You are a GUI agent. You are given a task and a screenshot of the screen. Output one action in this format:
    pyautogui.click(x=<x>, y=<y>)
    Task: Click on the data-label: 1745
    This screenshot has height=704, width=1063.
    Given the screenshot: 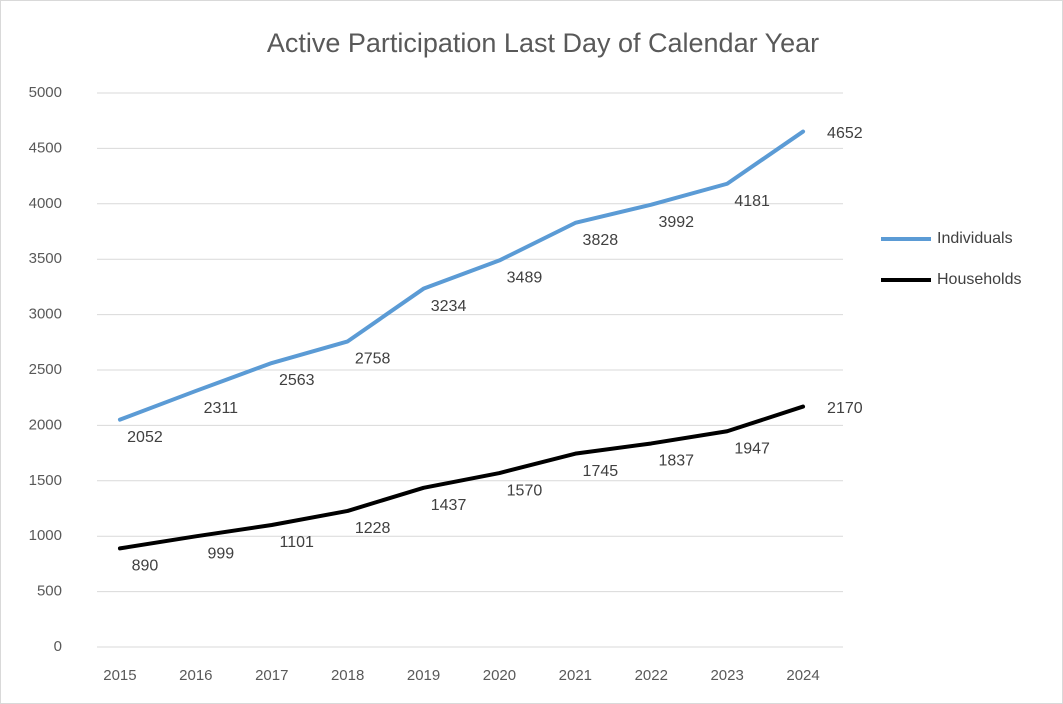 What is the action you would take?
    pyautogui.click(x=601, y=471)
    